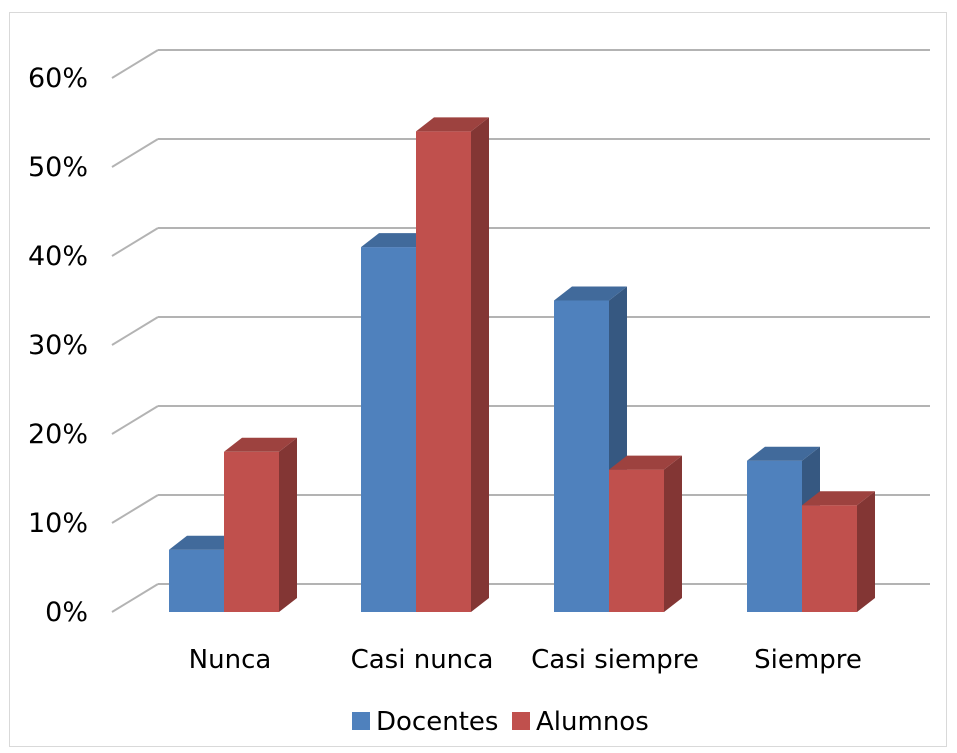 The height and width of the screenshot is (753, 957). I want to click on y-tick-label: 20%, so click(58, 434).